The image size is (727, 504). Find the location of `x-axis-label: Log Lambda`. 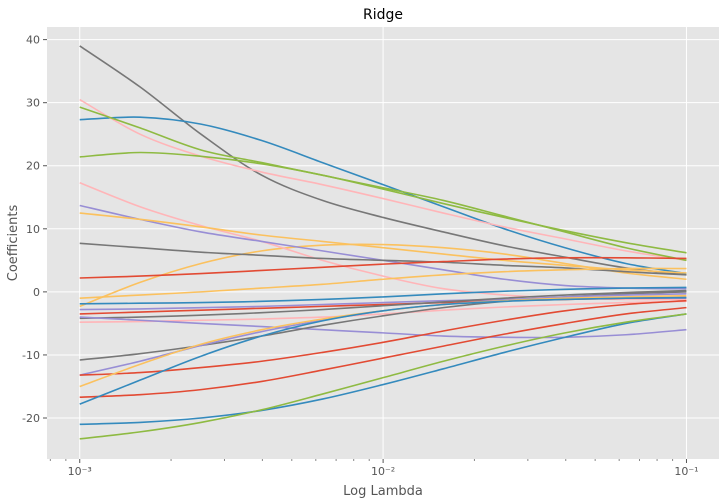

x-axis-label: Log Lambda is located at coordinates (383, 491).